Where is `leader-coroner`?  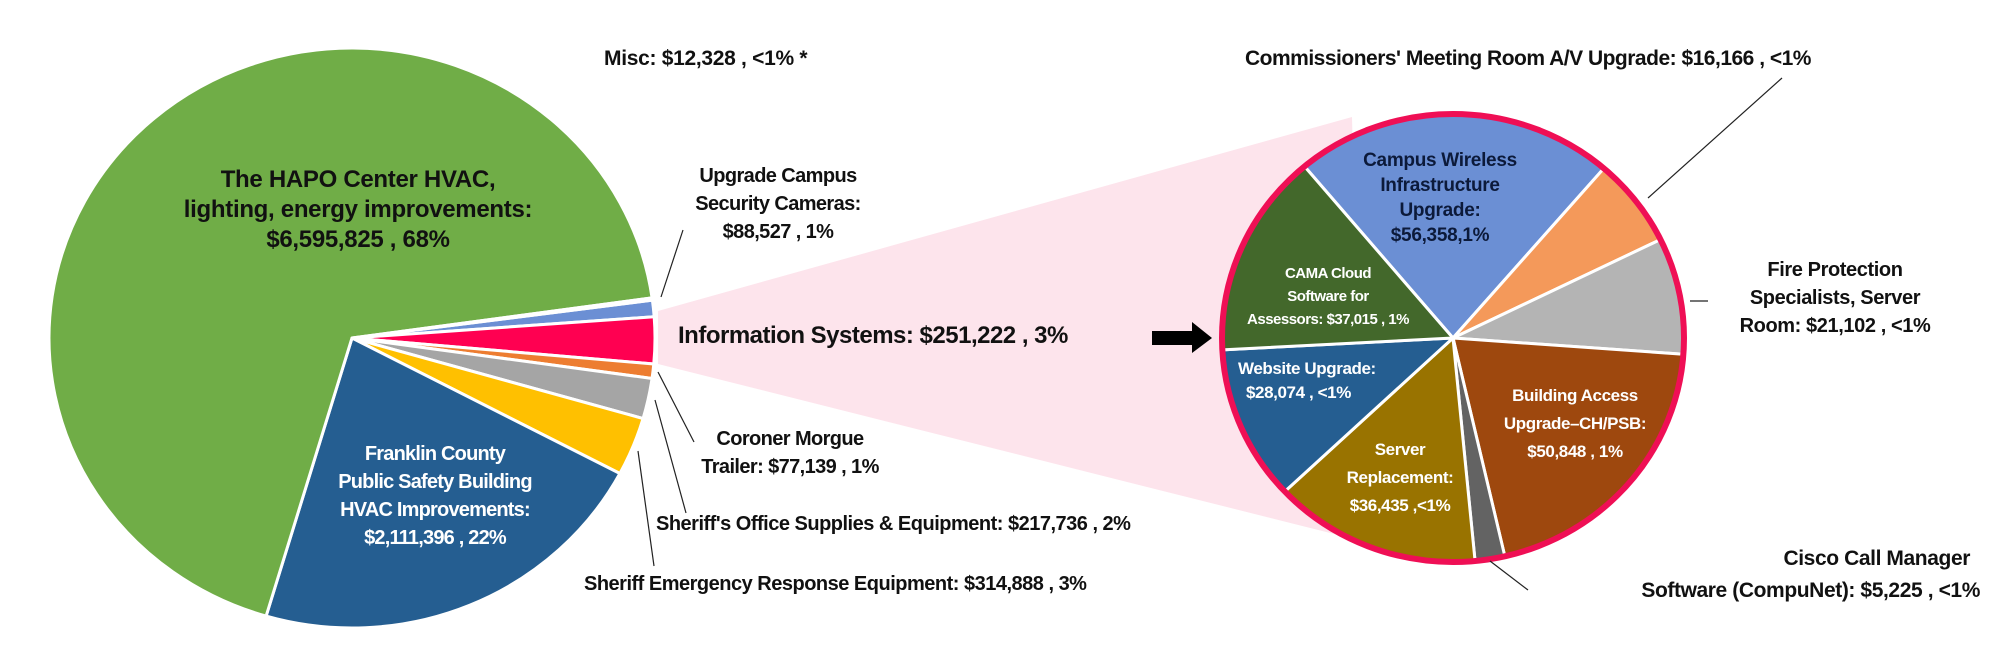 leader-coroner is located at coordinates (676, 407).